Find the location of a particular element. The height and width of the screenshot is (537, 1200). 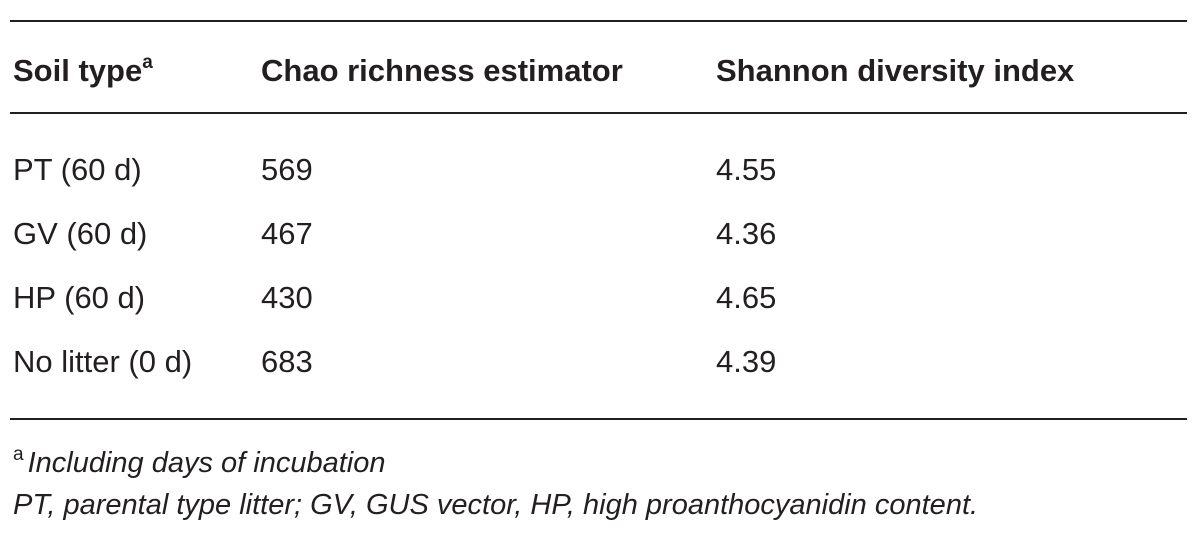

cell-chao: 683 is located at coordinates (287, 361).